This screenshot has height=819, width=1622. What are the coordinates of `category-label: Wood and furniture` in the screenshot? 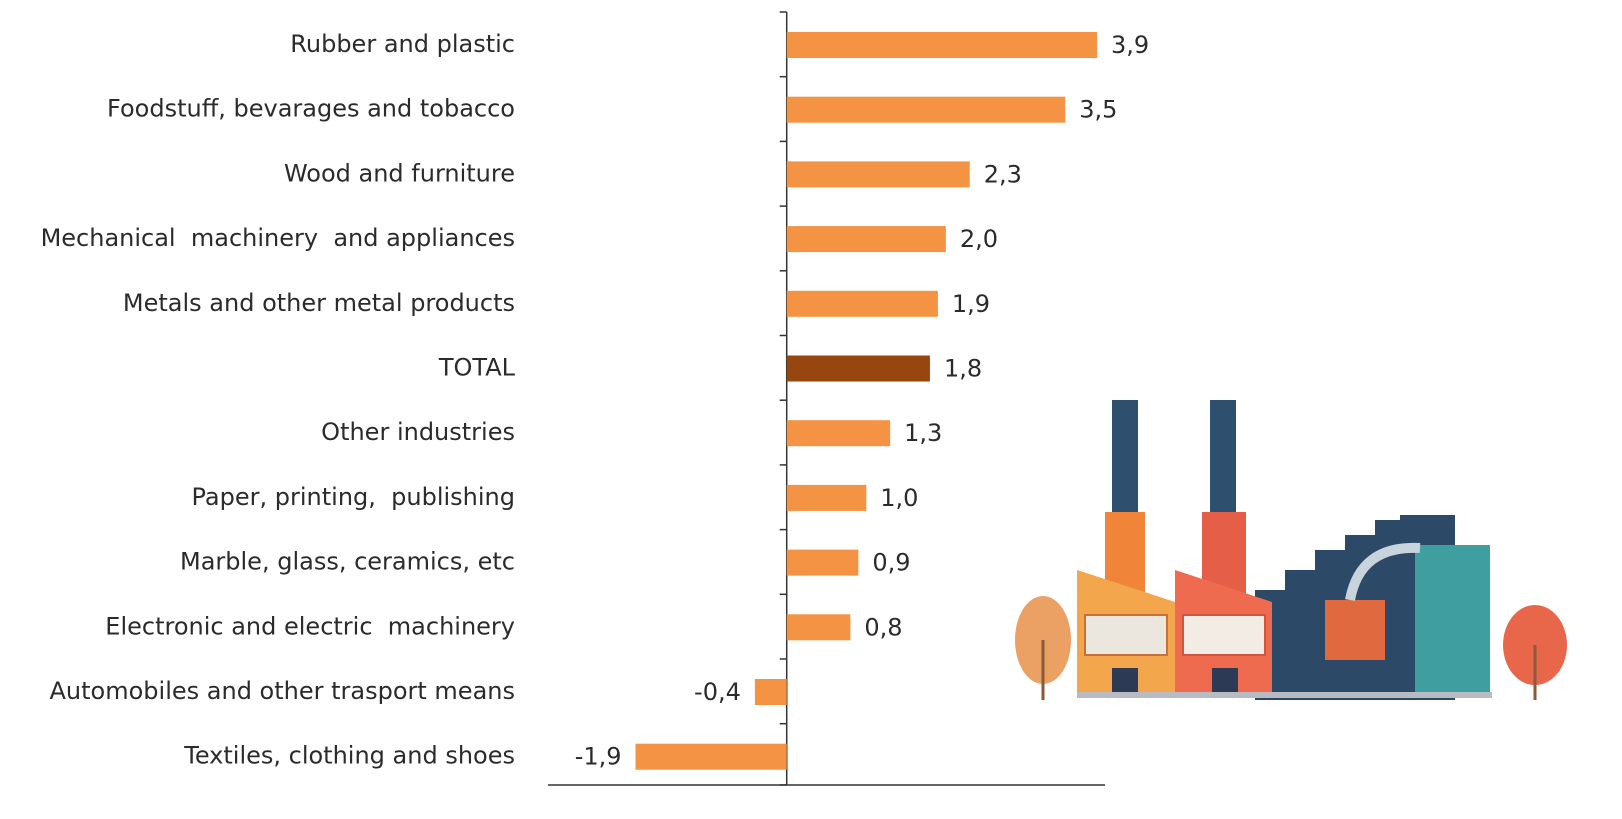 It's located at (399, 173).